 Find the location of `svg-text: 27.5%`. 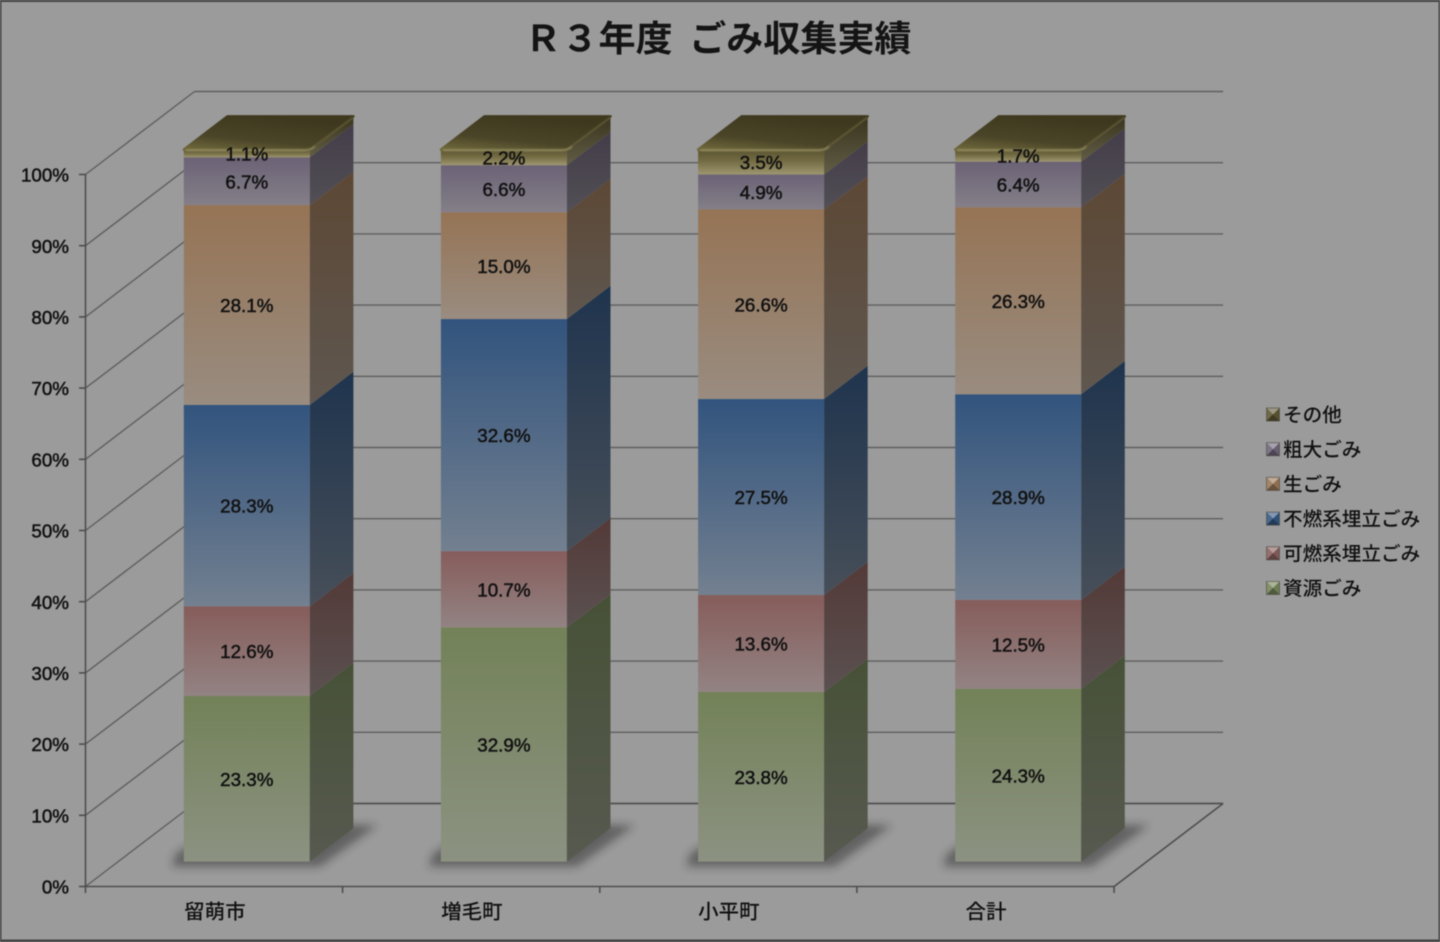

svg-text: 27.5% is located at coordinates (761, 497).